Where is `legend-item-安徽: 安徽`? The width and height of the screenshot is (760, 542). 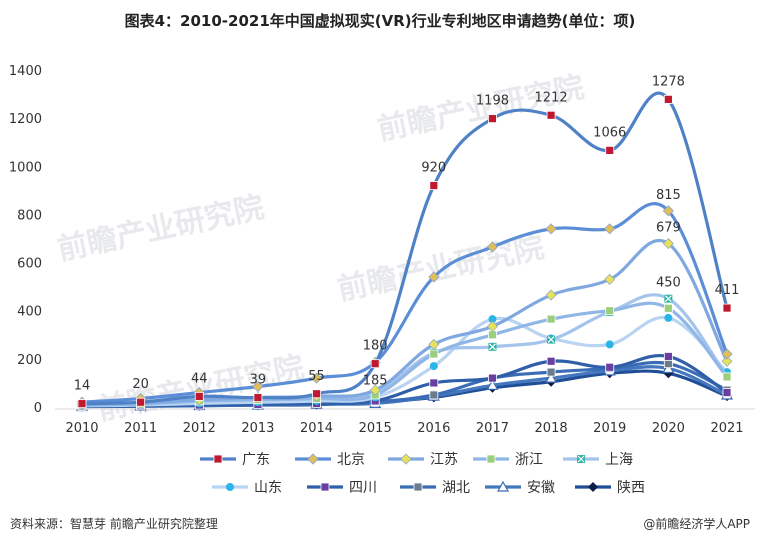
legend-item-安徽: 安徽 is located at coordinates (520, 488).